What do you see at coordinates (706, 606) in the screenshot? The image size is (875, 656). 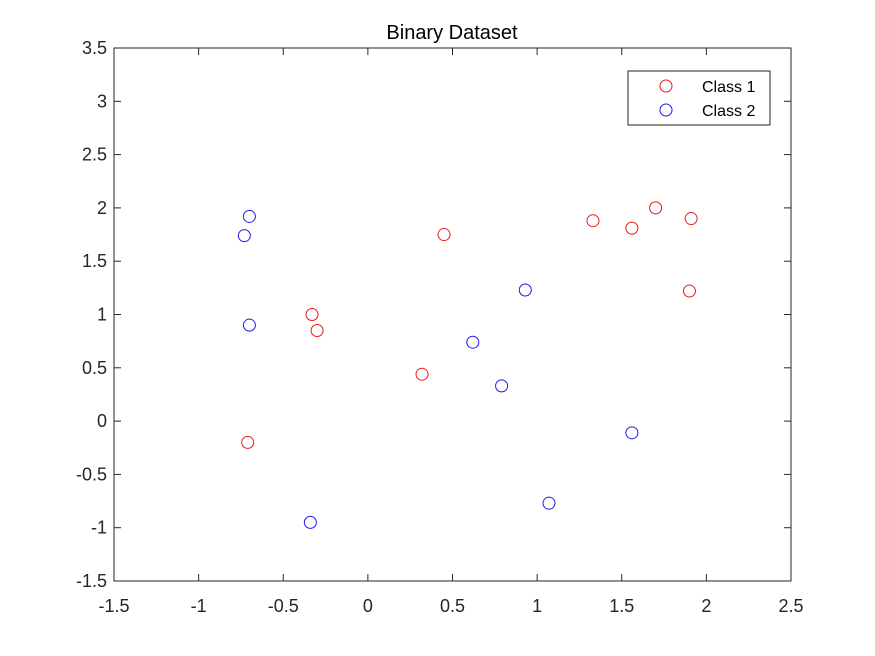 I see `x-tick-label: 2` at bounding box center [706, 606].